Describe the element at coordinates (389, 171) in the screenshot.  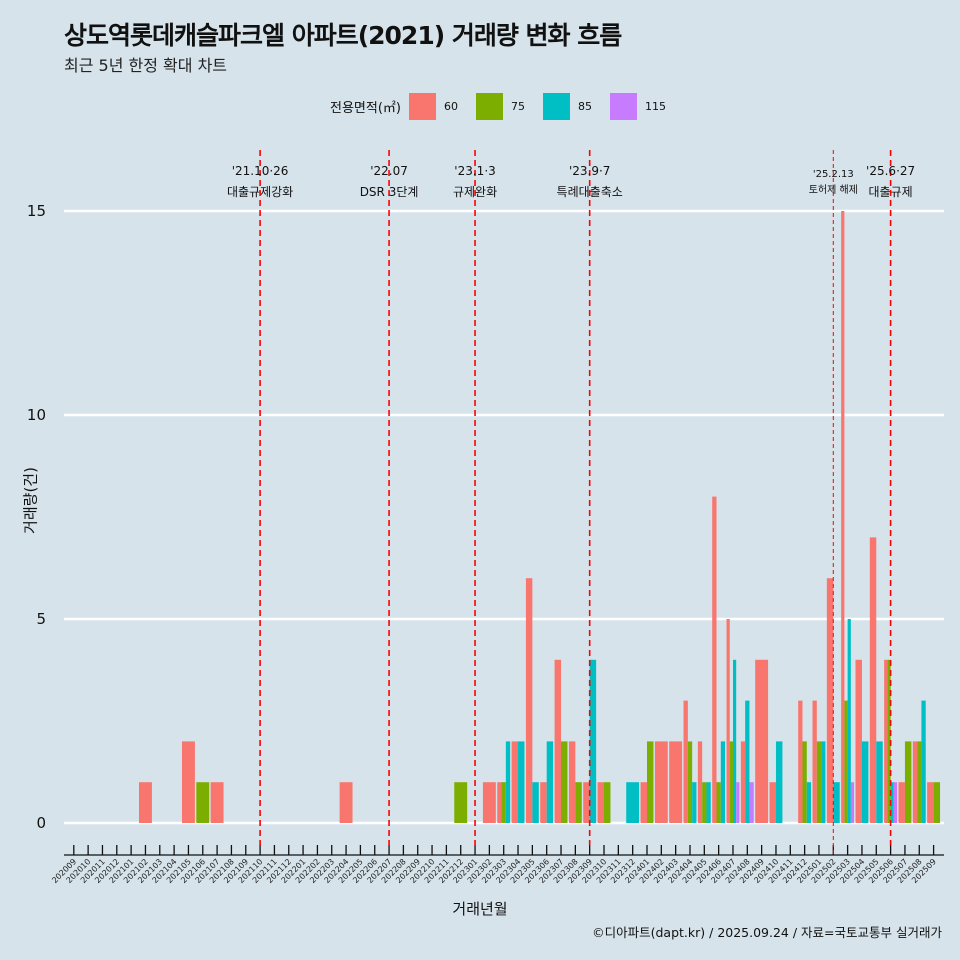
I see `event-date: '22.07` at that location.